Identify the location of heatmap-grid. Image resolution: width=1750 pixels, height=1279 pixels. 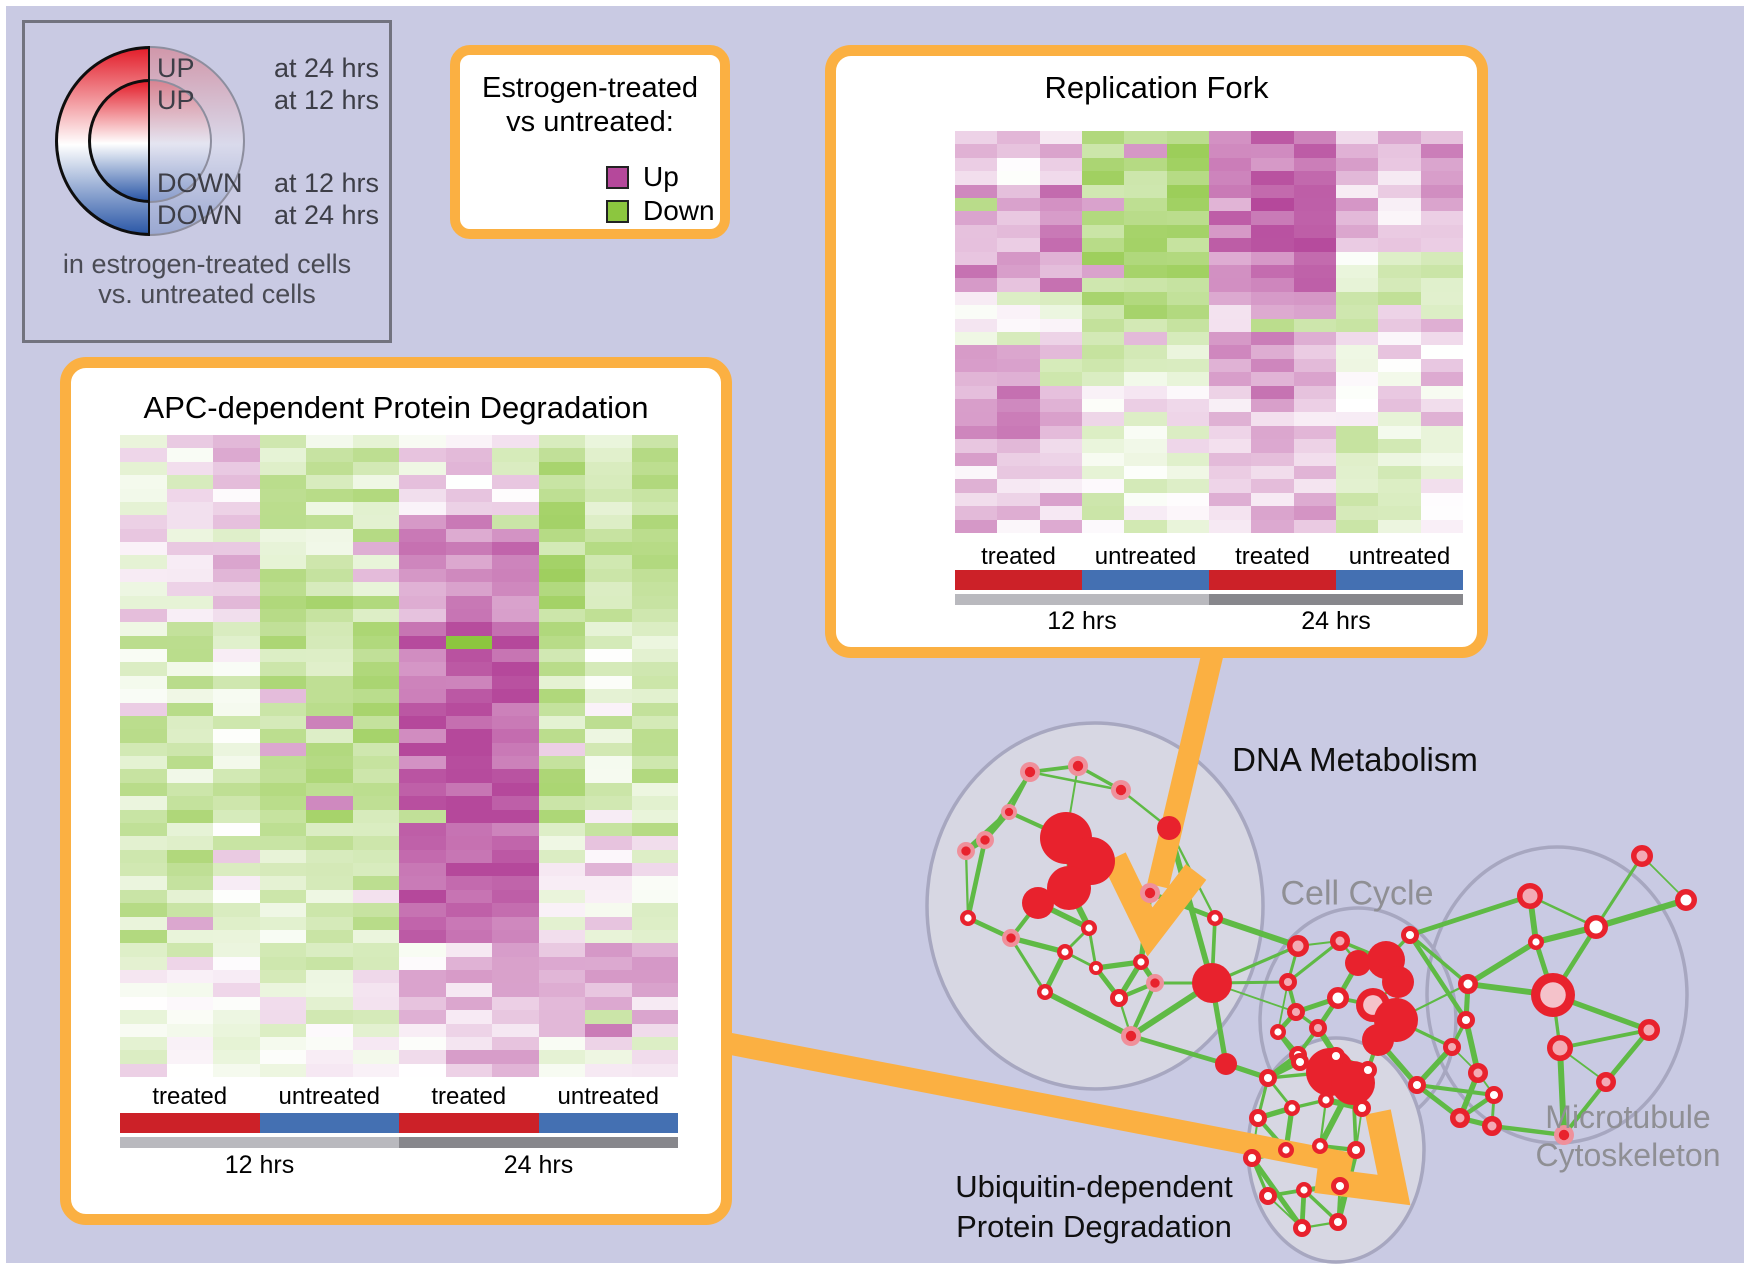
(1209, 332).